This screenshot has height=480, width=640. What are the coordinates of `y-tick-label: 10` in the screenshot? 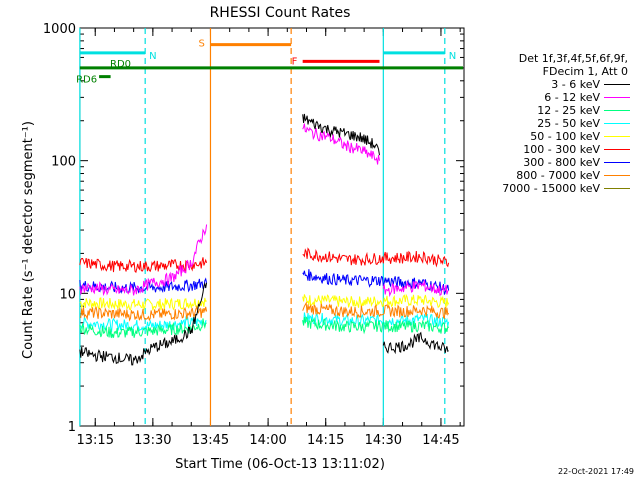 It's located at (67, 294).